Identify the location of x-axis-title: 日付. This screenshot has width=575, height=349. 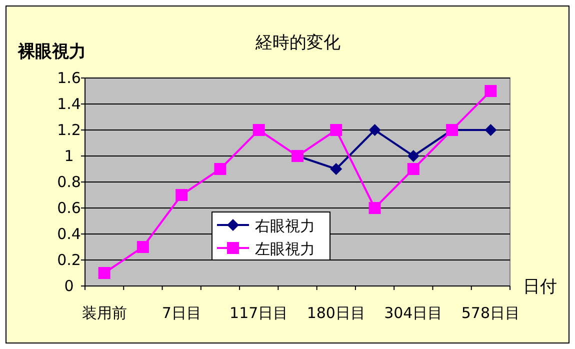
(540, 287).